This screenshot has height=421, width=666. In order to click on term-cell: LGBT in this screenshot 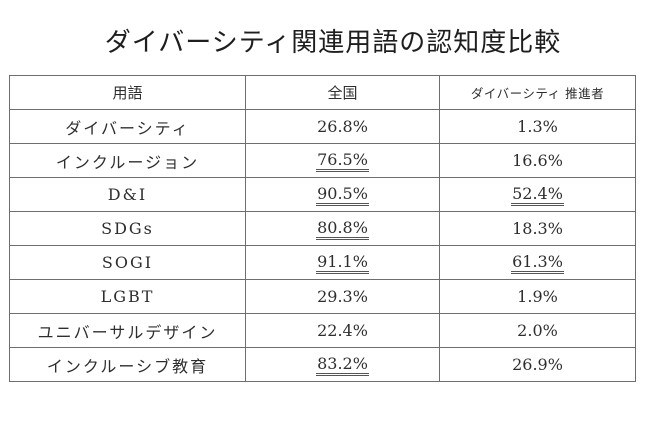, I will do `click(127, 296)`.